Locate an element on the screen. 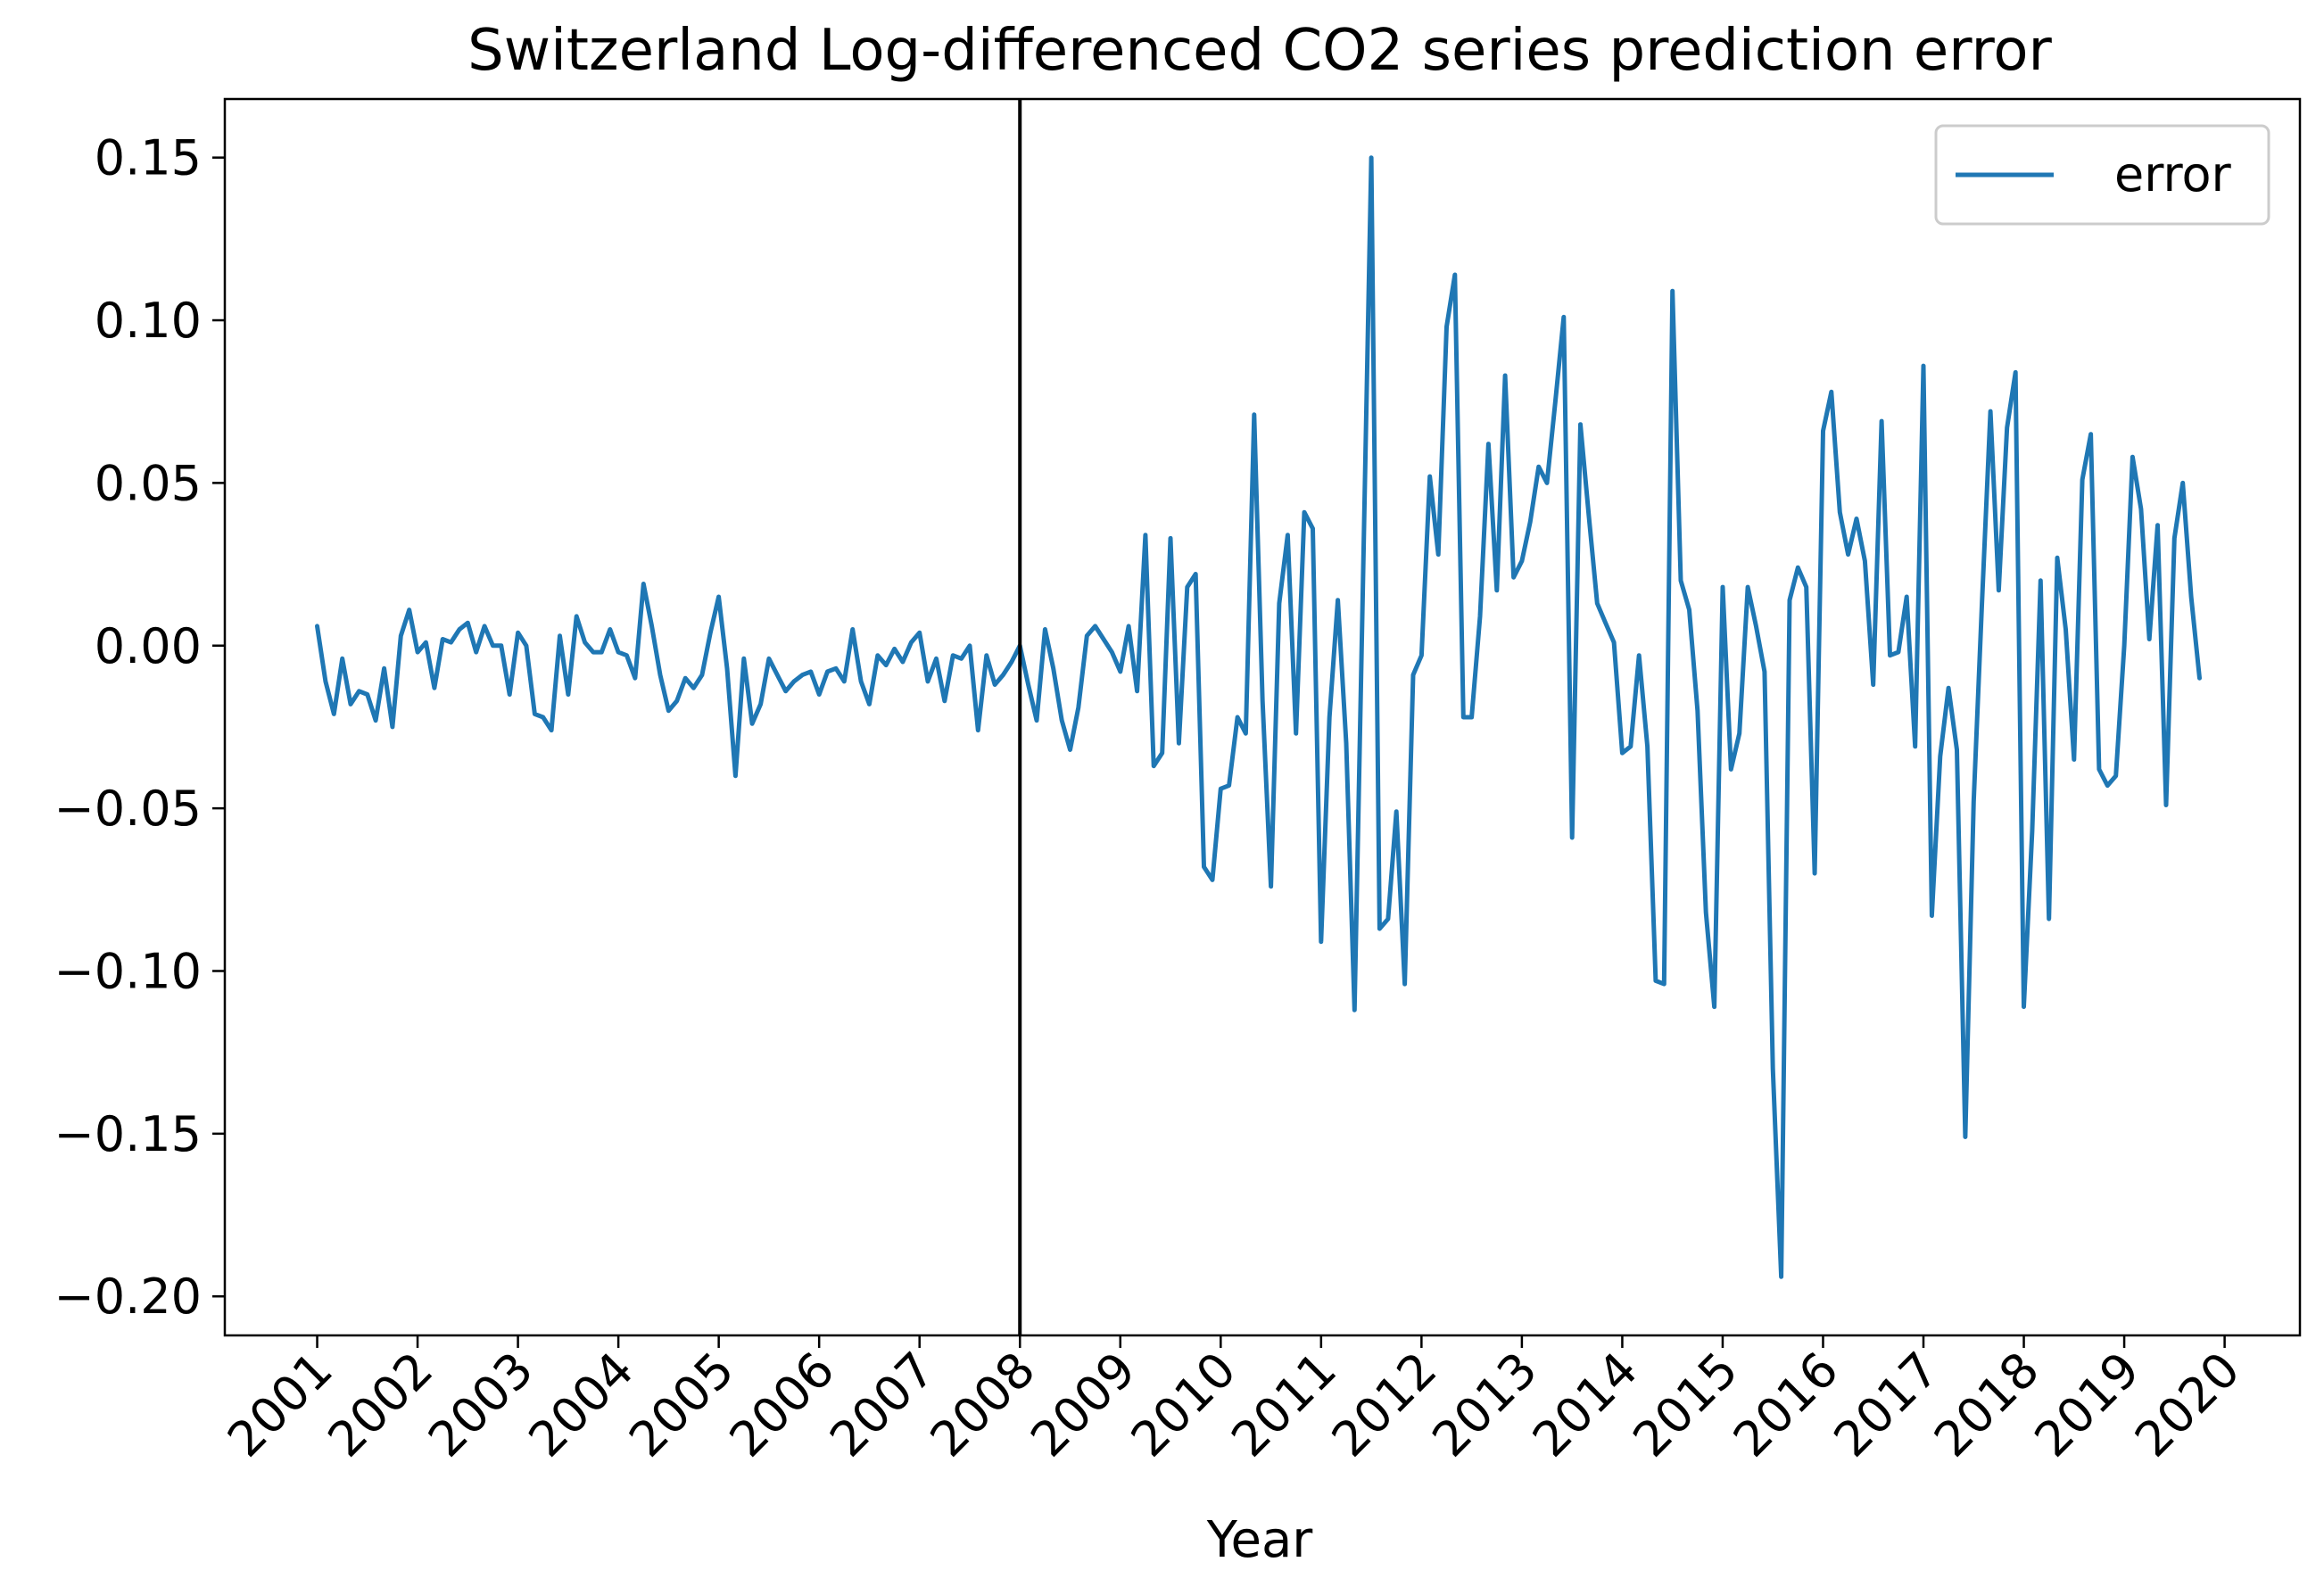 The width and height of the screenshot is (2324, 1595). y-tick-label: 0.10 is located at coordinates (149, 321).